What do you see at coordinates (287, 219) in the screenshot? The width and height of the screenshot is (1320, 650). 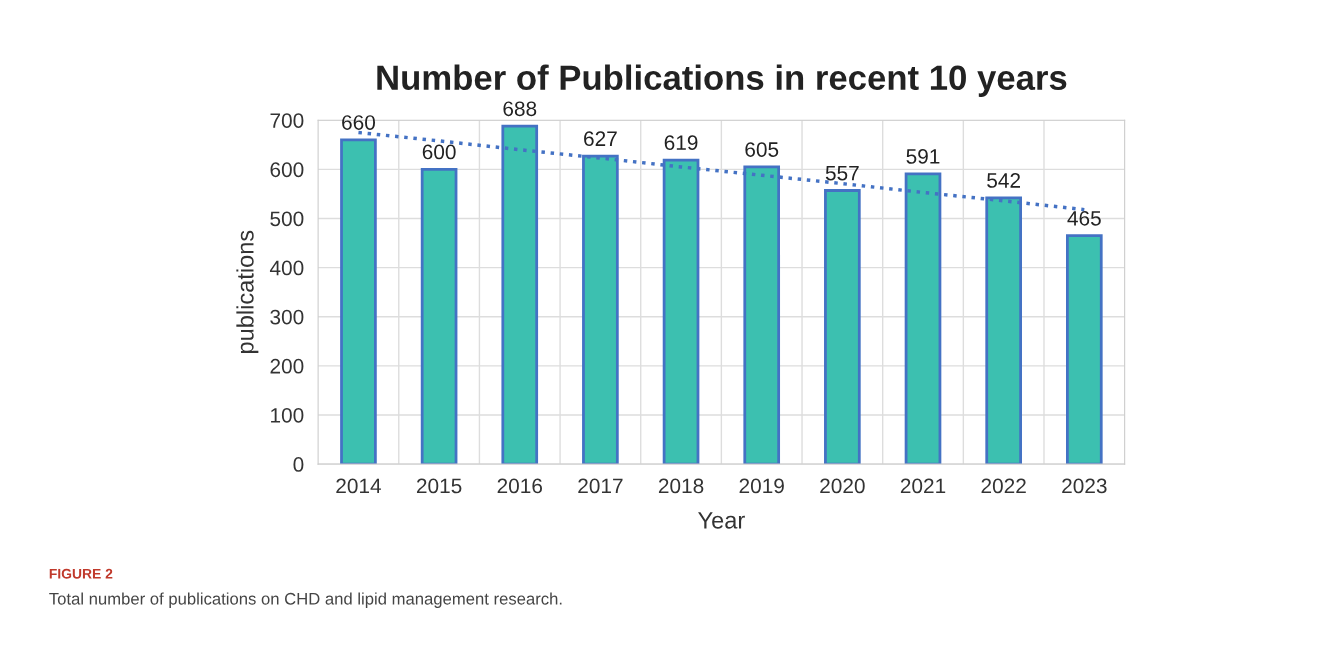 I see `y-tick-label: 500` at bounding box center [287, 219].